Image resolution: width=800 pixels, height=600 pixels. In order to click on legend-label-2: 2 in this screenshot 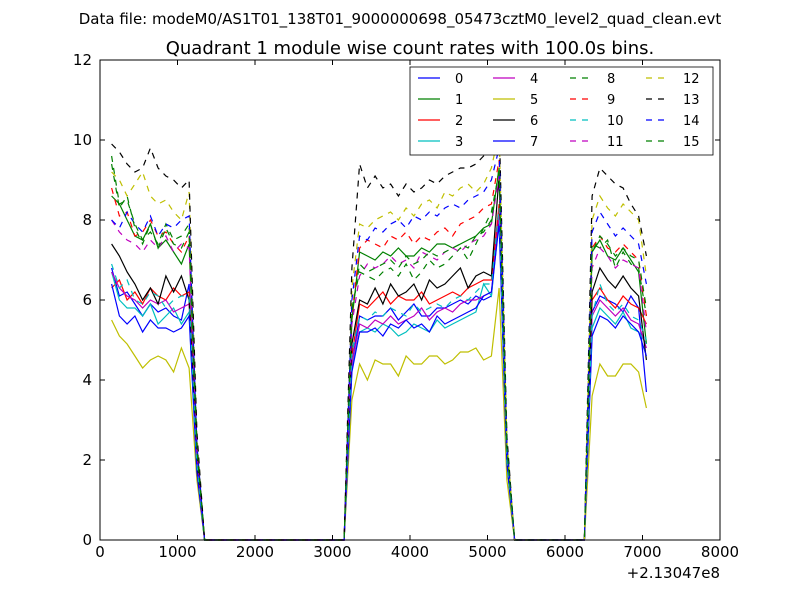, I will do `click(459, 121)`.